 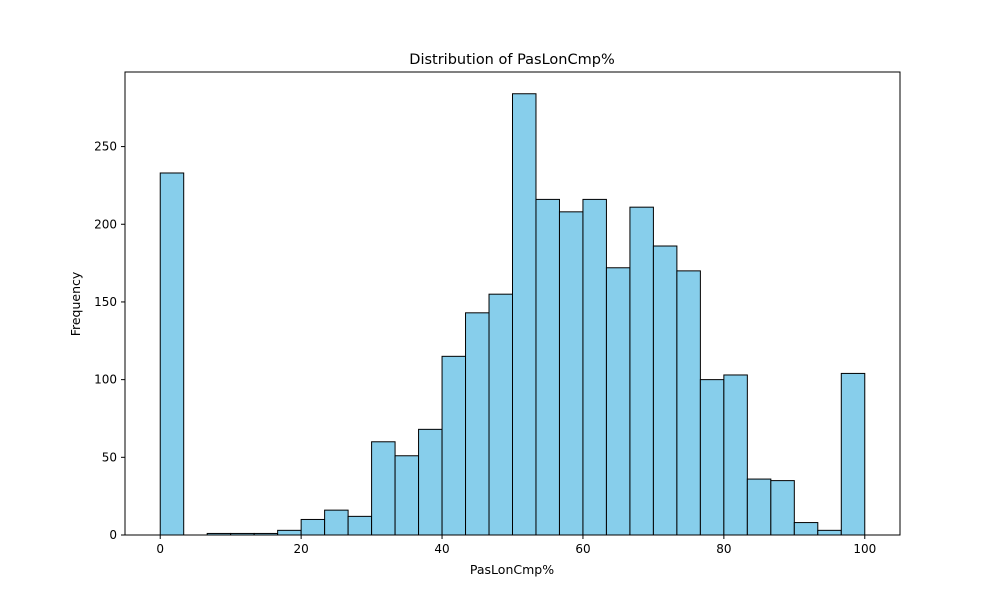 I want to click on y-tick-label: 150, so click(x=105, y=302).